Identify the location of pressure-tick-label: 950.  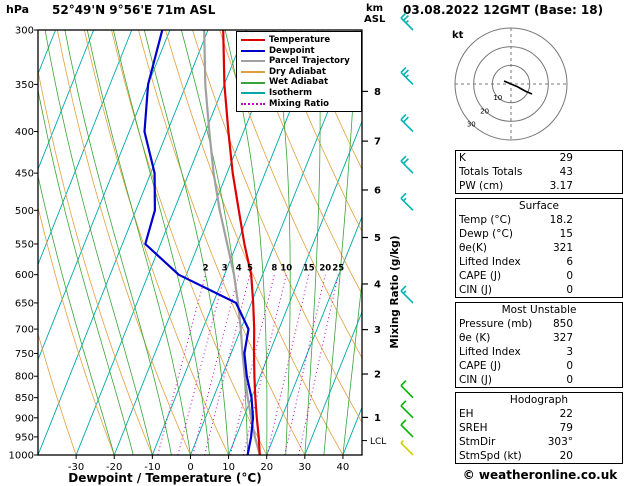
(24, 437).